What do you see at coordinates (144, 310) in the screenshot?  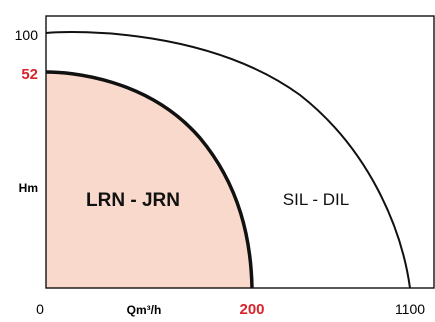 I see `x-axis-label: Qm³/h` at bounding box center [144, 310].